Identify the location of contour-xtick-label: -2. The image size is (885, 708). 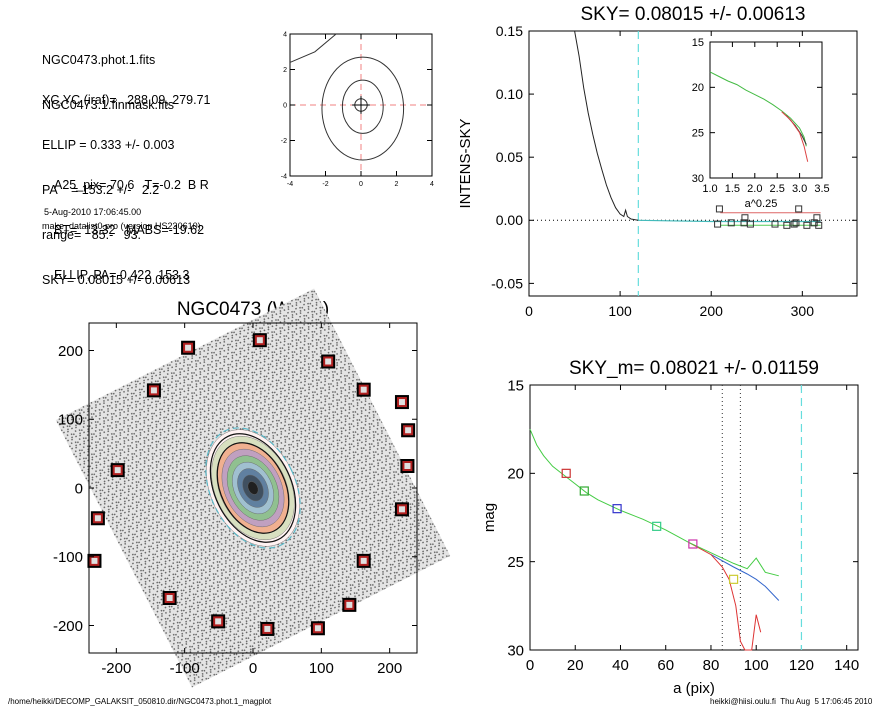
(325, 184).